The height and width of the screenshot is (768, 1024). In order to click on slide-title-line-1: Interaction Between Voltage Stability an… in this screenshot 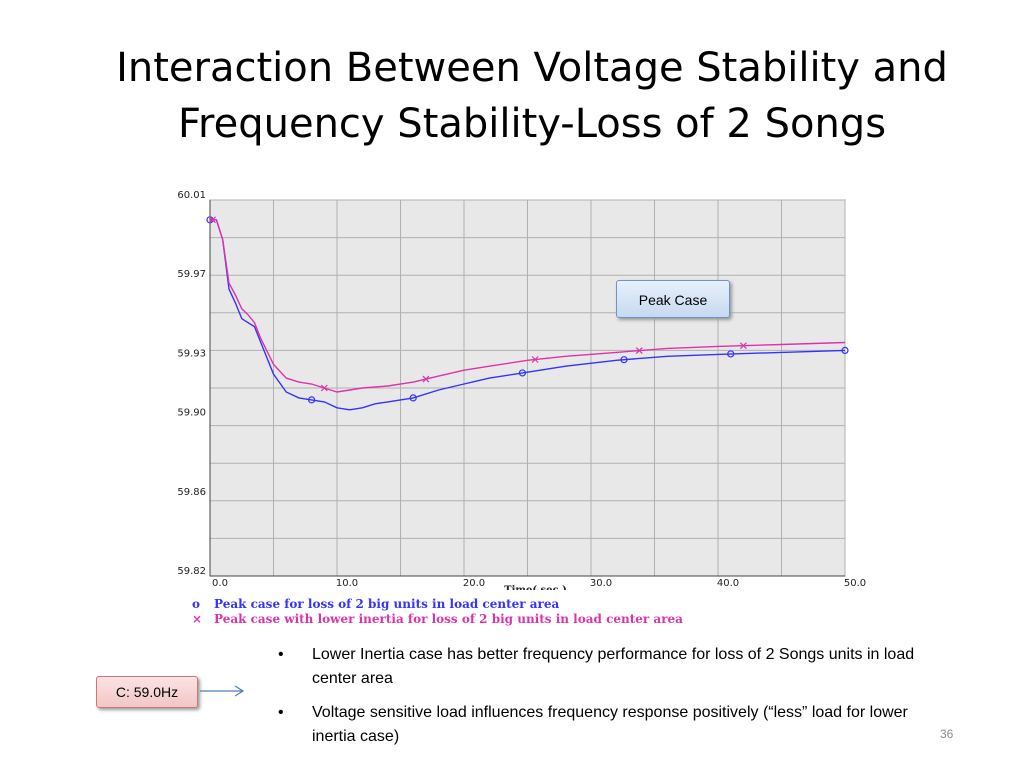, I will do `click(532, 68)`.